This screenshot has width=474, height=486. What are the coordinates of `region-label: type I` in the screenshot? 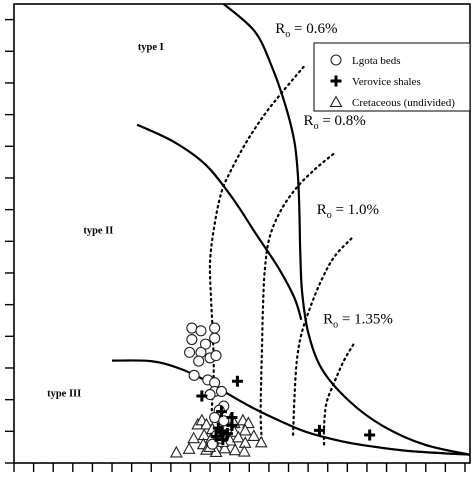 It's located at (151, 47).